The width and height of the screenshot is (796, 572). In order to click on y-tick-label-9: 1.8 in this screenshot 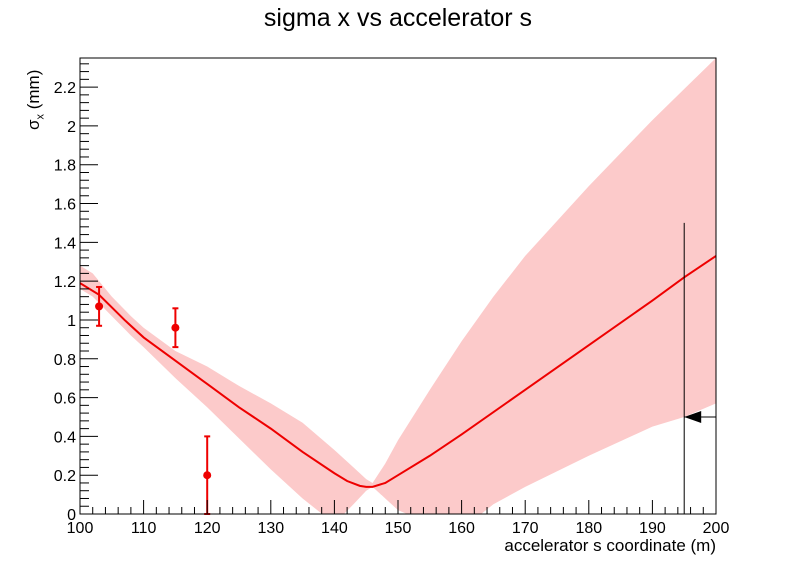, I will do `click(65, 166)`.